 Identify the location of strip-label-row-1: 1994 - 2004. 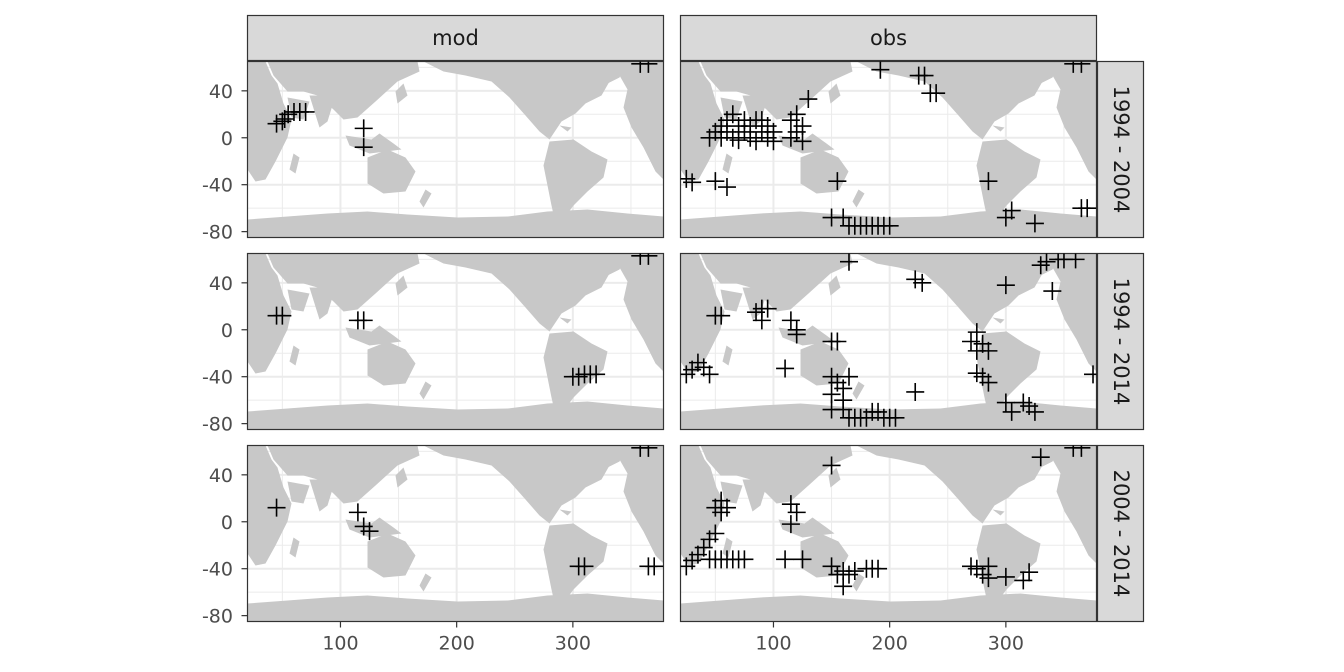
(1121, 150).